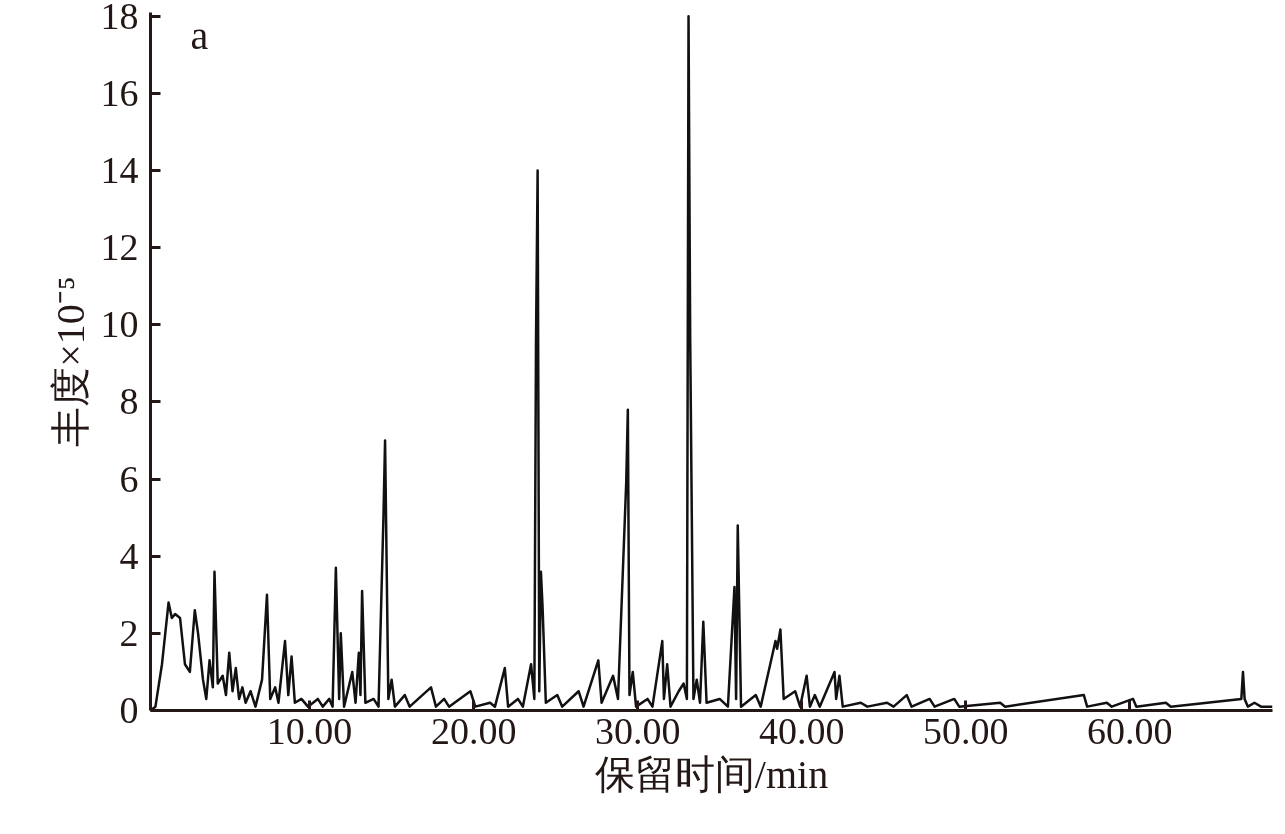 Image resolution: width=1285 pixels, height=834 pixels. I want to click on x-tick-label: 40.00, so click(801, 730).